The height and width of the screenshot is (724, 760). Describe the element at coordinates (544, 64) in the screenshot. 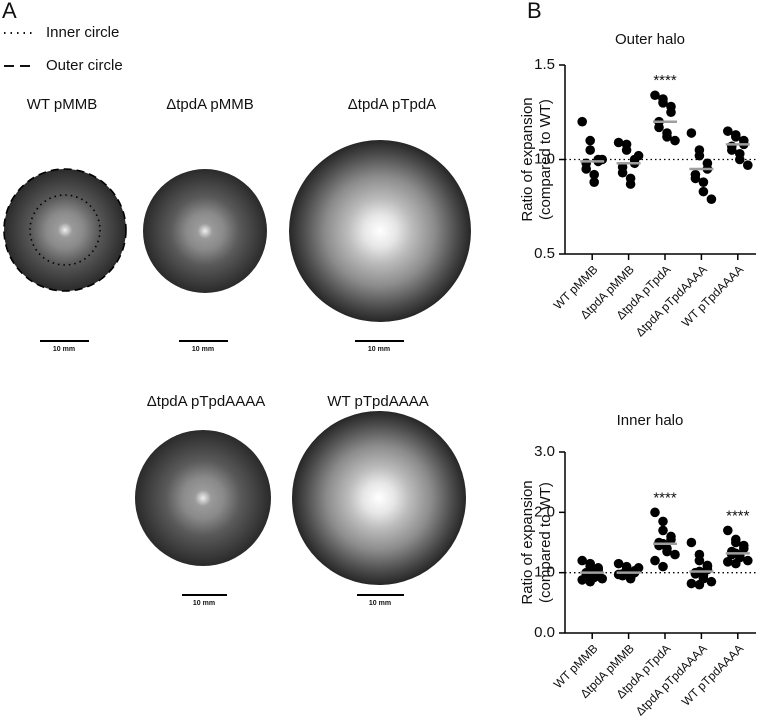

I see `y-tick-label: 1.5` at that location.